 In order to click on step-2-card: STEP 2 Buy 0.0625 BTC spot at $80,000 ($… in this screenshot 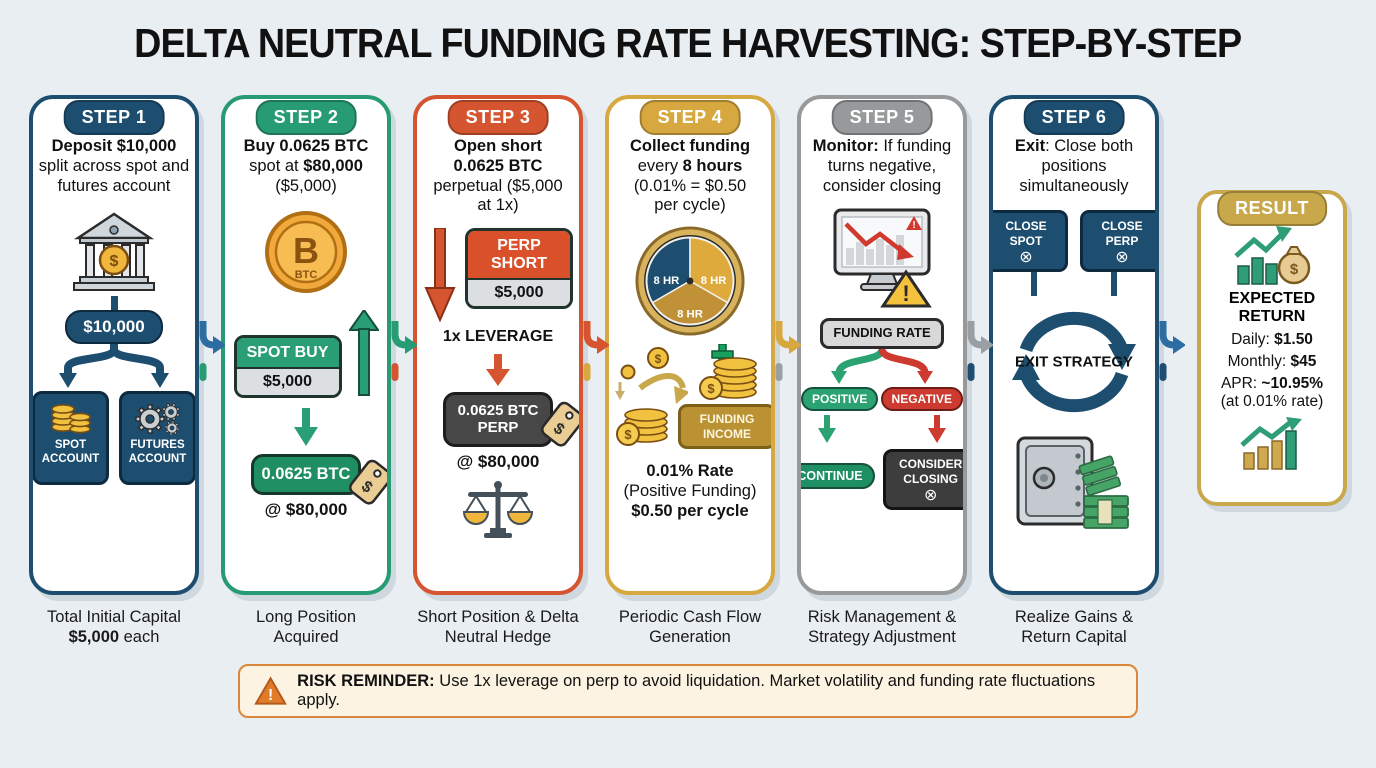, I will do `click(306, 345)`.